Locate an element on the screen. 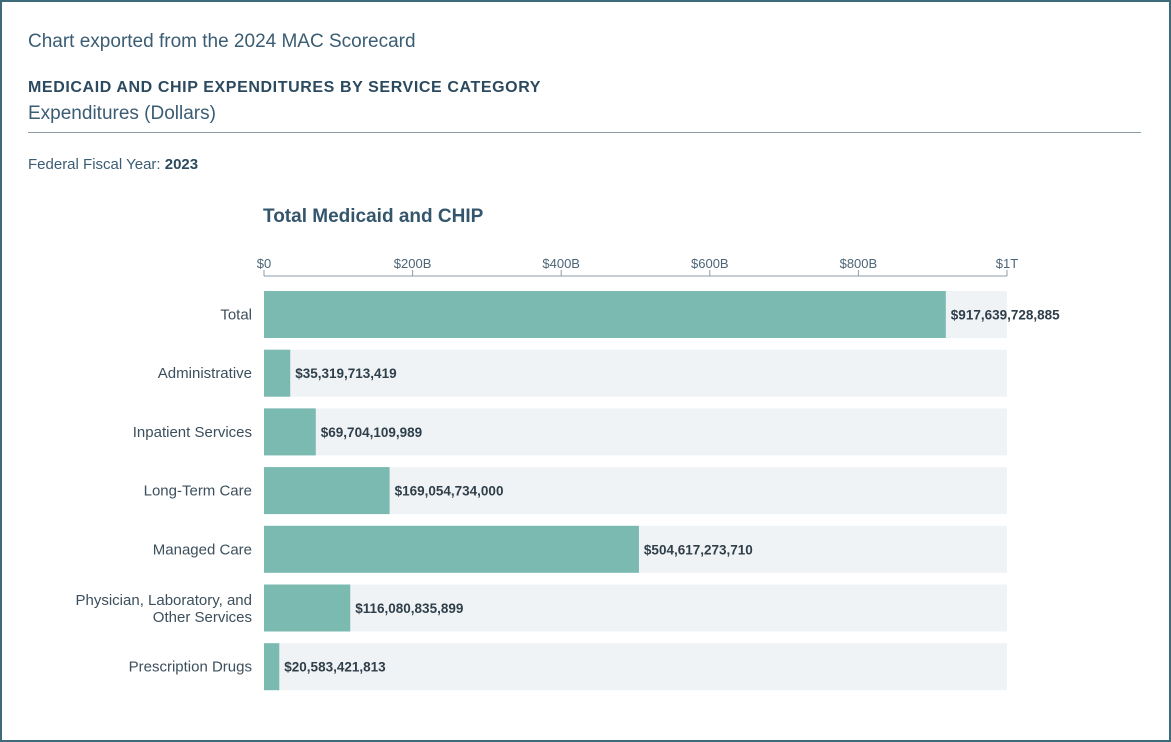  x-axis-tick-label: $0 is located at coordinates (264, 263).